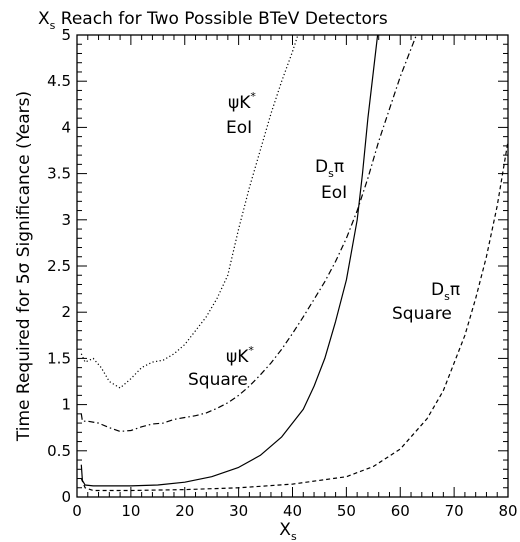 This screenshot has width=520, height=542. I want to click on annotation-psik-square-line2: Square, so click(218, 380).